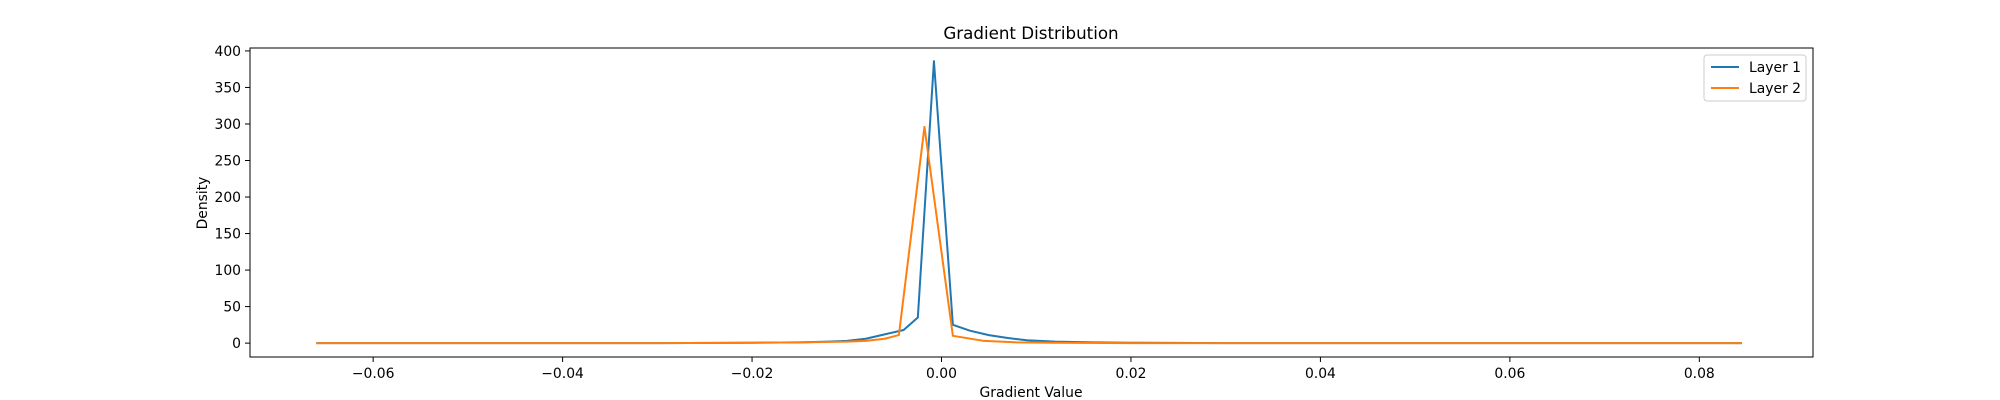 Image resolution: width=2000 pixels, height=400 pixels. Describe the element at coordinates (203, 203) in the screenshot. I see `y-axis-title: Density` at that location.